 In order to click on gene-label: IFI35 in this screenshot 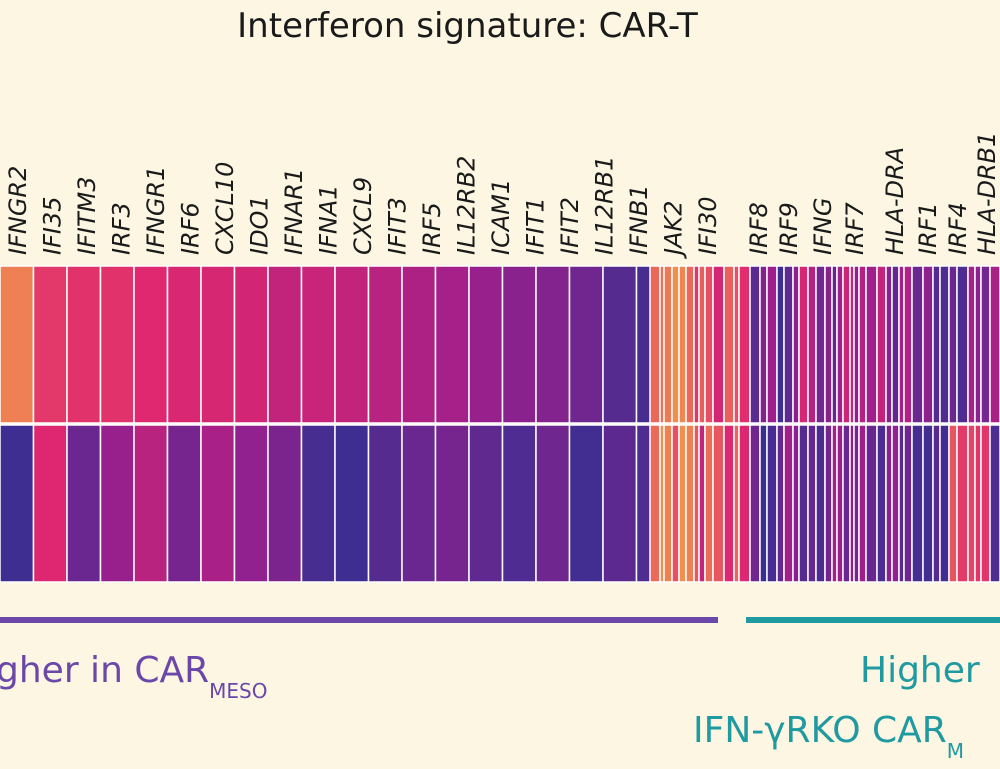, I will do `click(53, 226)`.